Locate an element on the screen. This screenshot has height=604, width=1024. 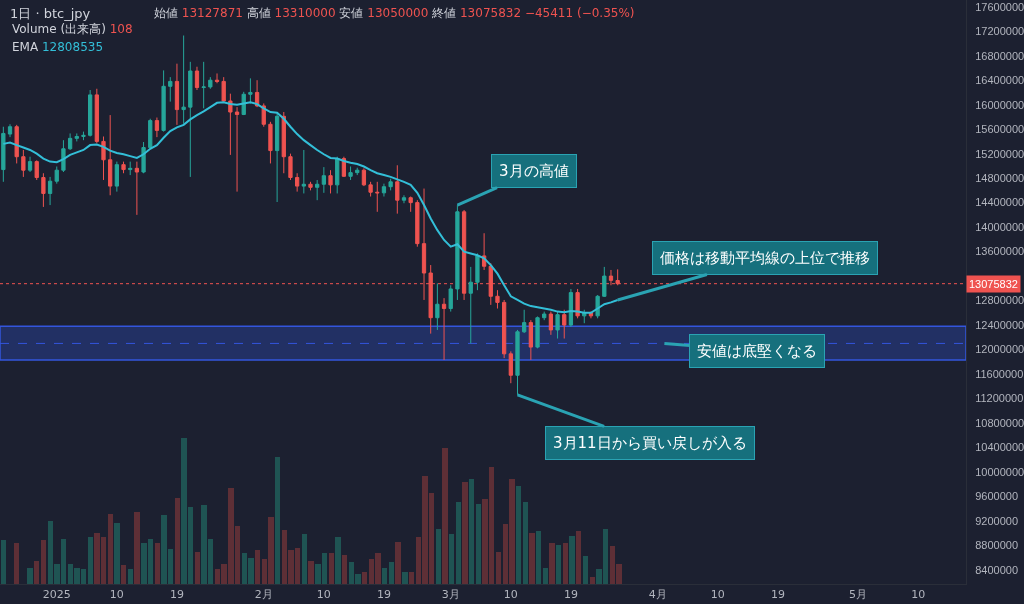
y-tick-label: 9600000 is located at coordinates (997, 496).